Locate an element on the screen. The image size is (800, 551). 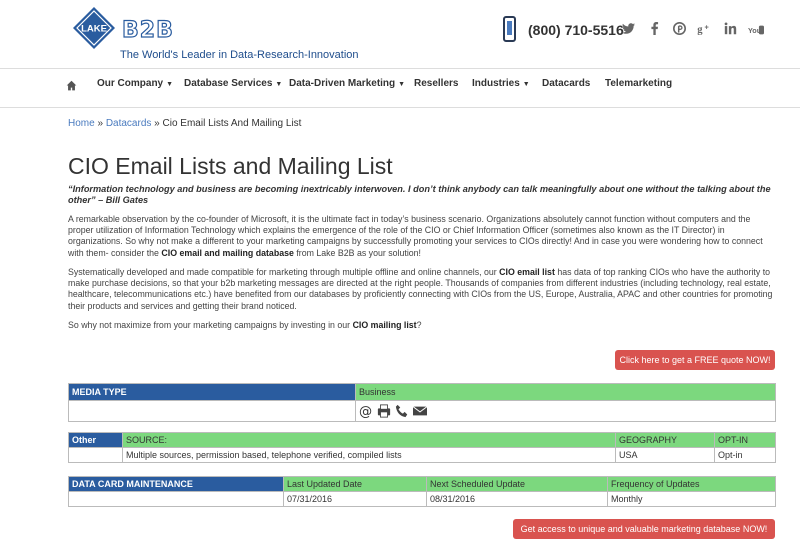
logo-text: LAKE is located at coordinates (94, 29).